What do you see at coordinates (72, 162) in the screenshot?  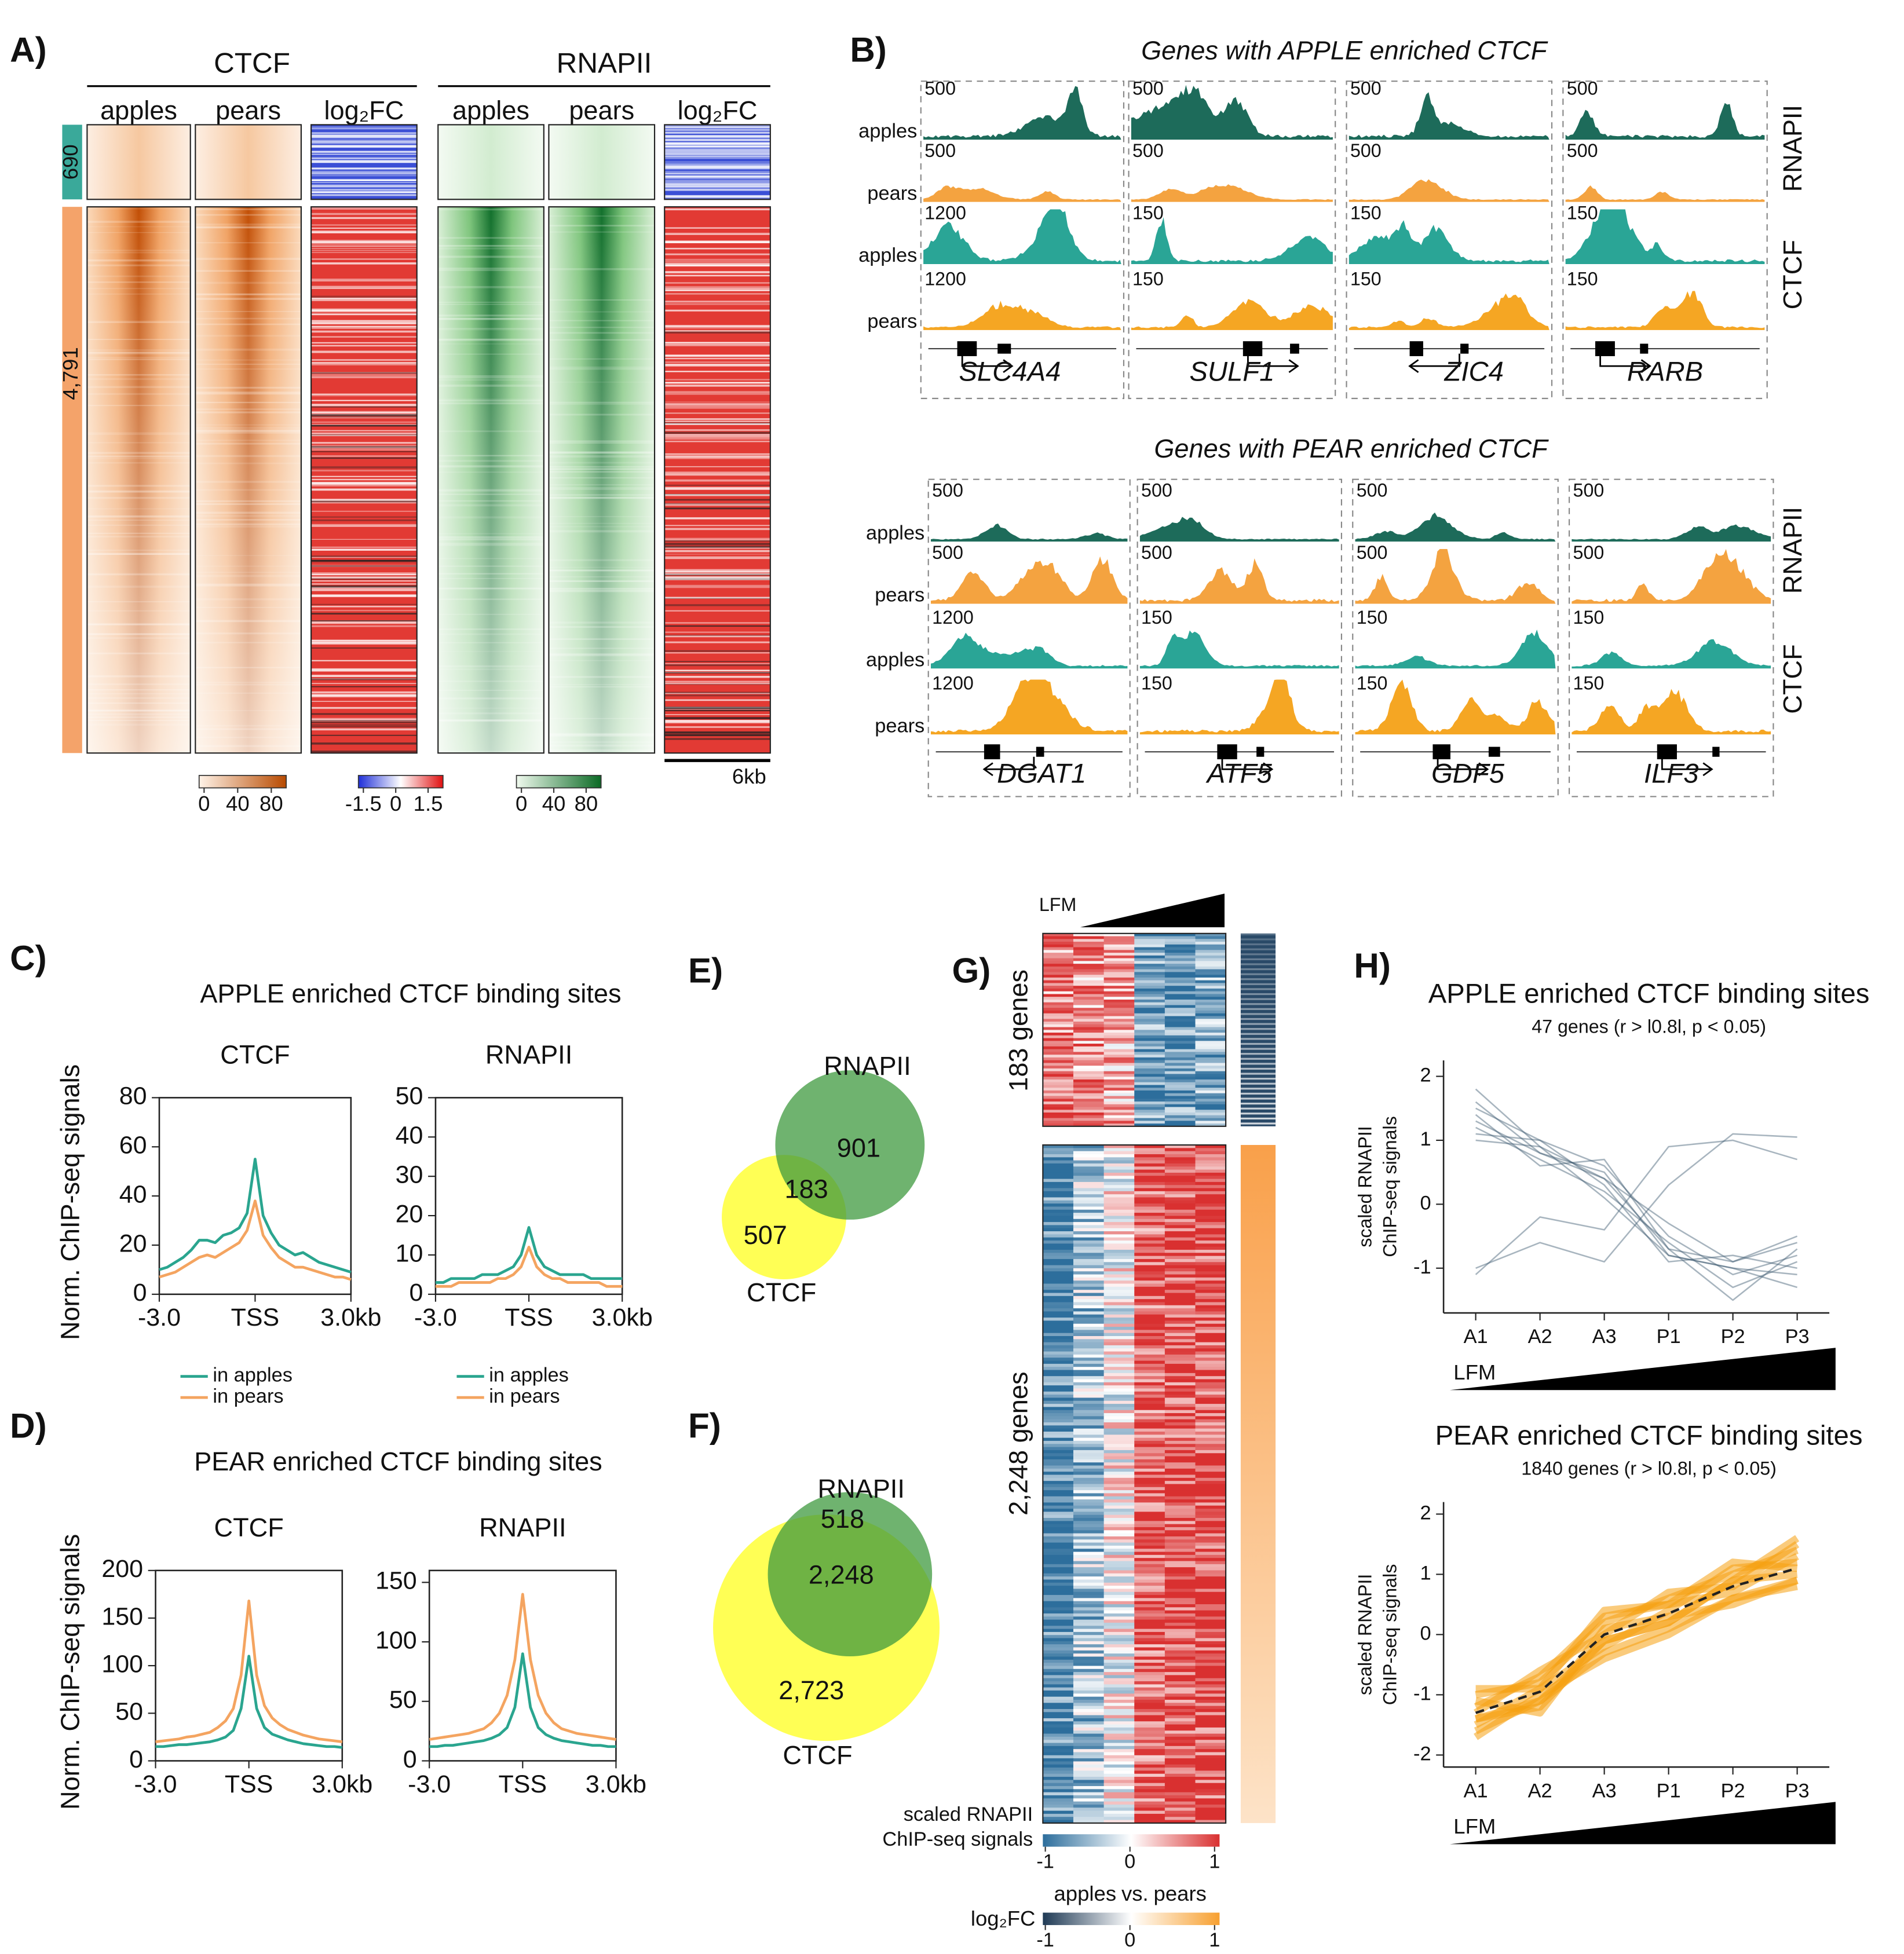 I see `row-group-bar` at bounding box center [72, 162].